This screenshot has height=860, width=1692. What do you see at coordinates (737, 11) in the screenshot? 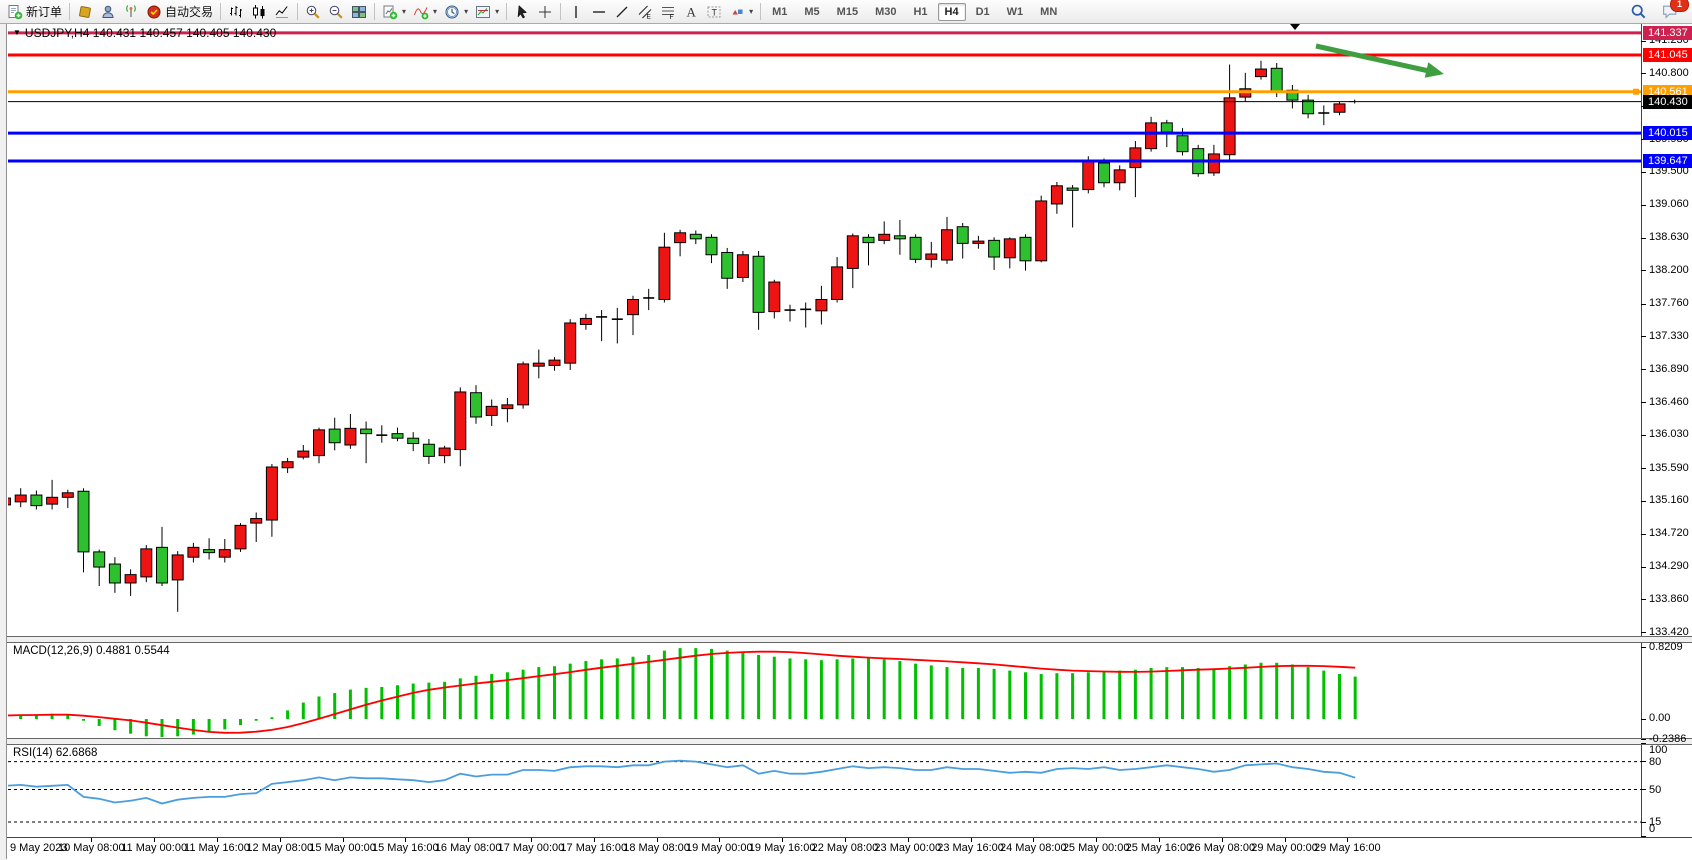
I see `arrows-icon` at bounding box center [737, 11].